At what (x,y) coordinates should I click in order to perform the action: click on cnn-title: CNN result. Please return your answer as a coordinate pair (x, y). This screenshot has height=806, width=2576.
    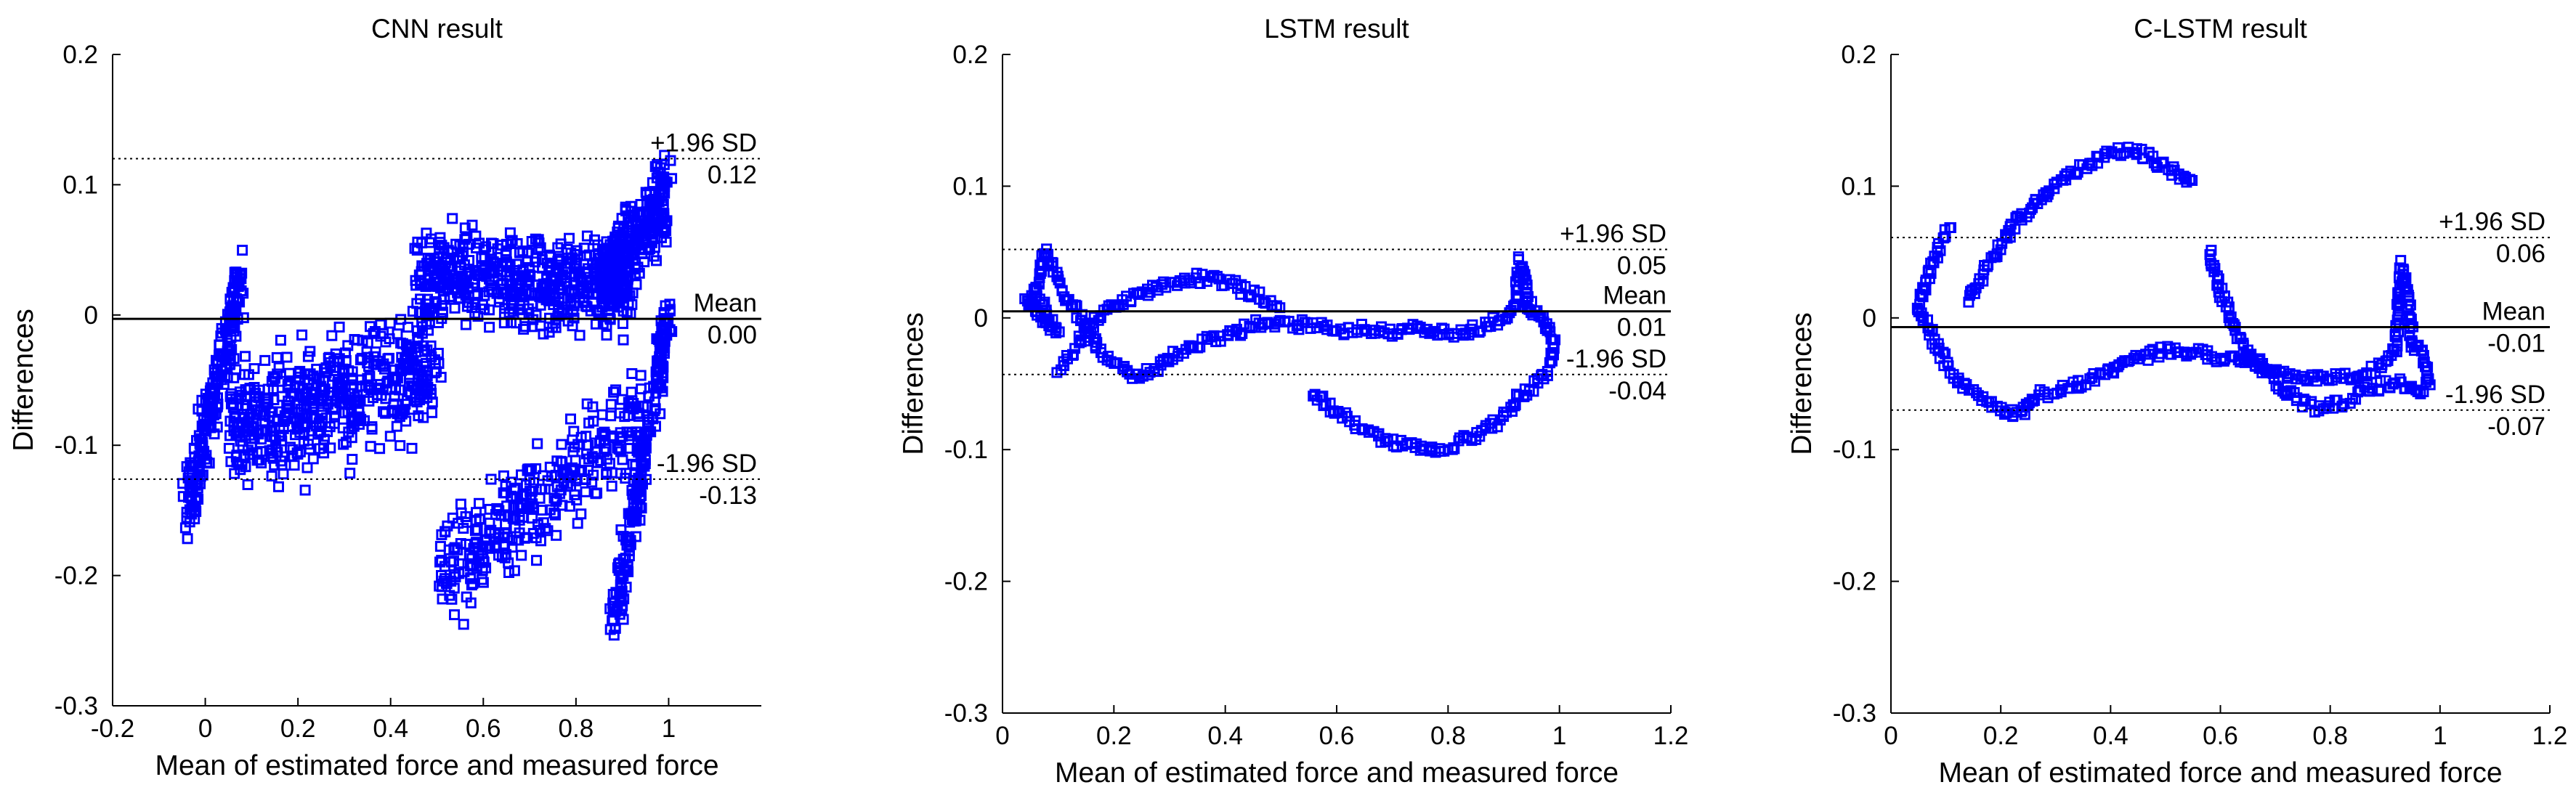
    Looking at the image, I should click on (437, 29).